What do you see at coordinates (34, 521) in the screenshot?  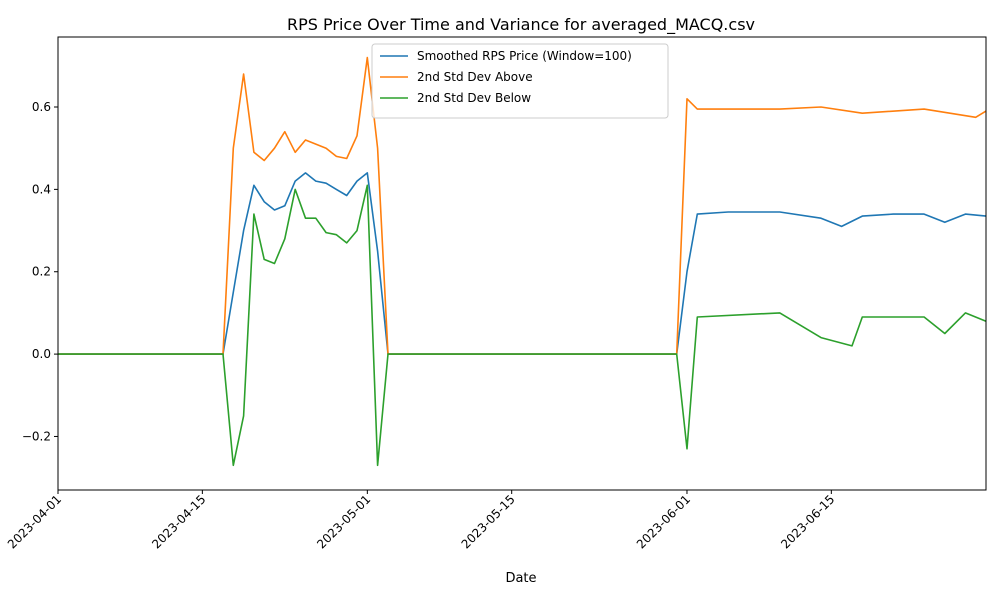 I see `x-tick-label: 2023-04-01` at bounding box center [34, 521].